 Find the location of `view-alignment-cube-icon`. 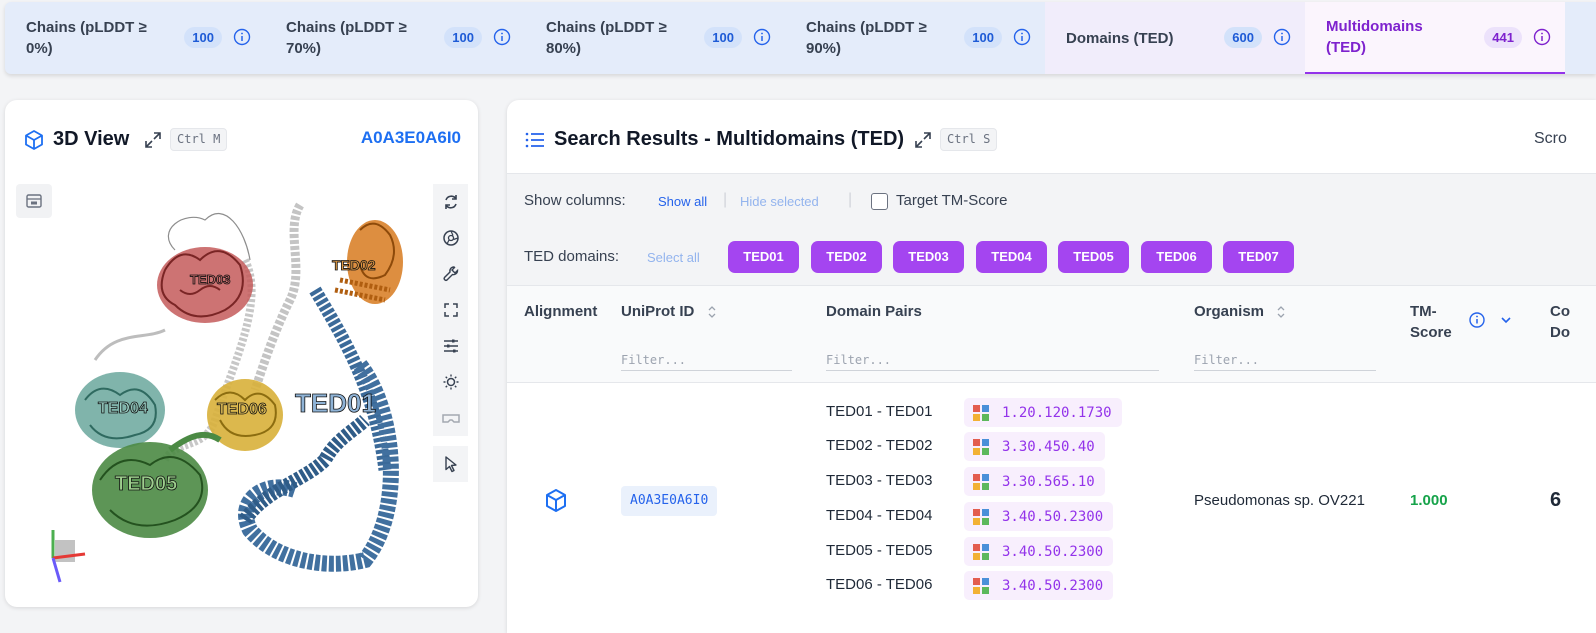

view-alignment-cube-icon is located at coordinates (556, 501).